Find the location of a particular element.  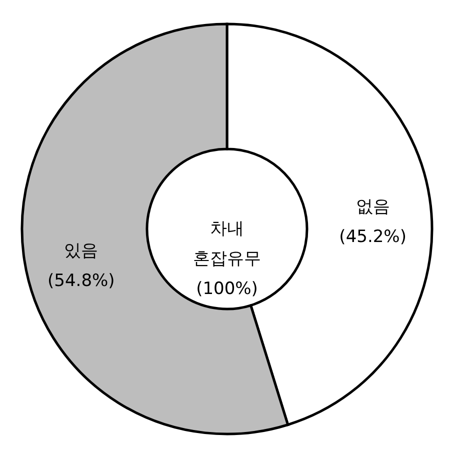

slice-label: 있음 is located at coordinates (81, 251).